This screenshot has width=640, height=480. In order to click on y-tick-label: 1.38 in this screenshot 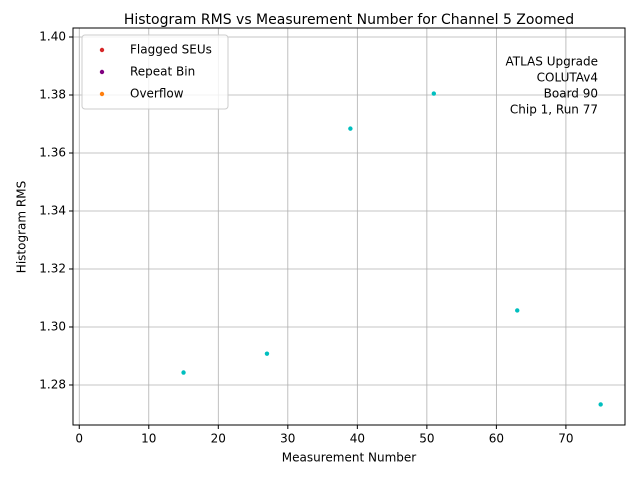, I will do `click(52, 94)`.